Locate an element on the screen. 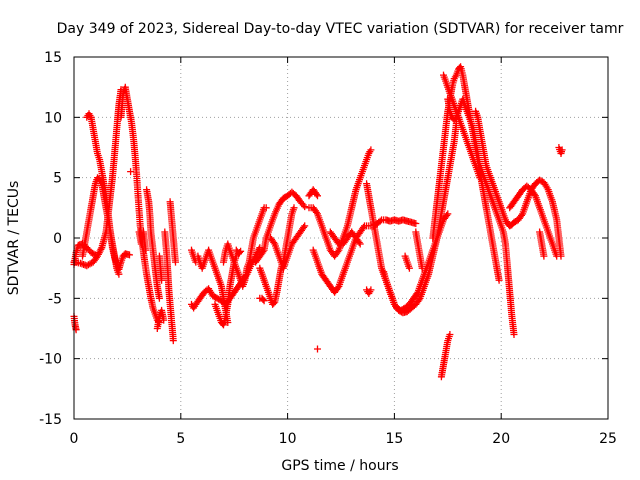  x-tick-label: 0 is located at coordinates (74, 439).